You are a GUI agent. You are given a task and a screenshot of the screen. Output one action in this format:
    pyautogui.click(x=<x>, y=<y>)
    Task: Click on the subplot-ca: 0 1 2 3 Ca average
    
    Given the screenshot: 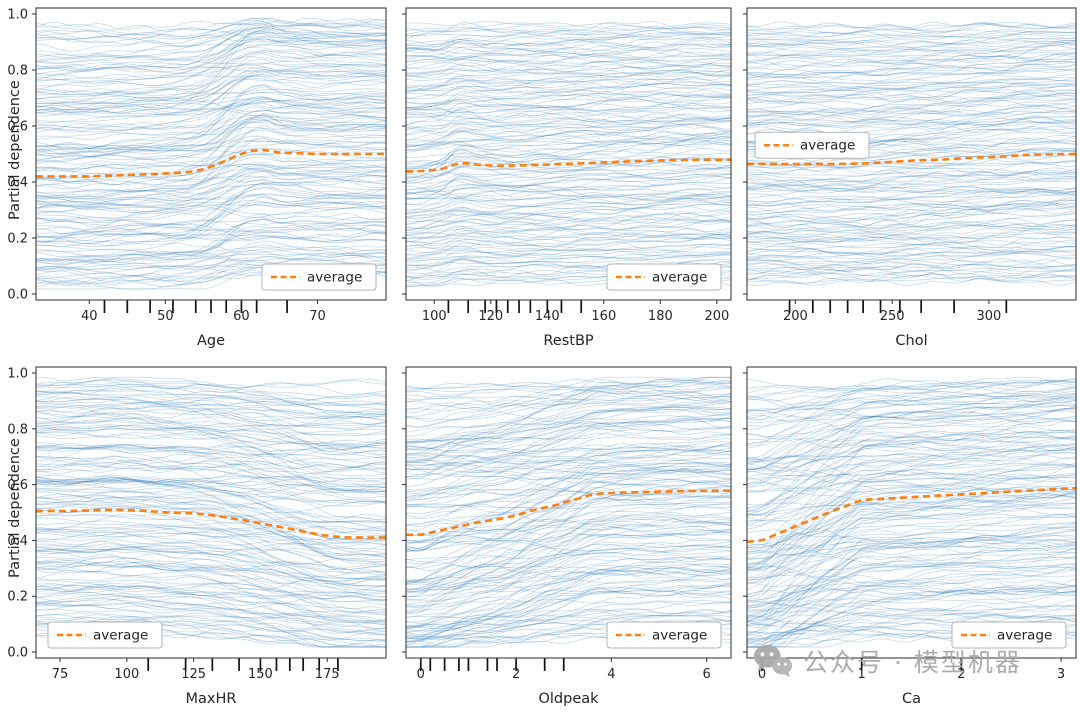 What is the action you would take?
    pyautogui.click(x=910, y=536)
    